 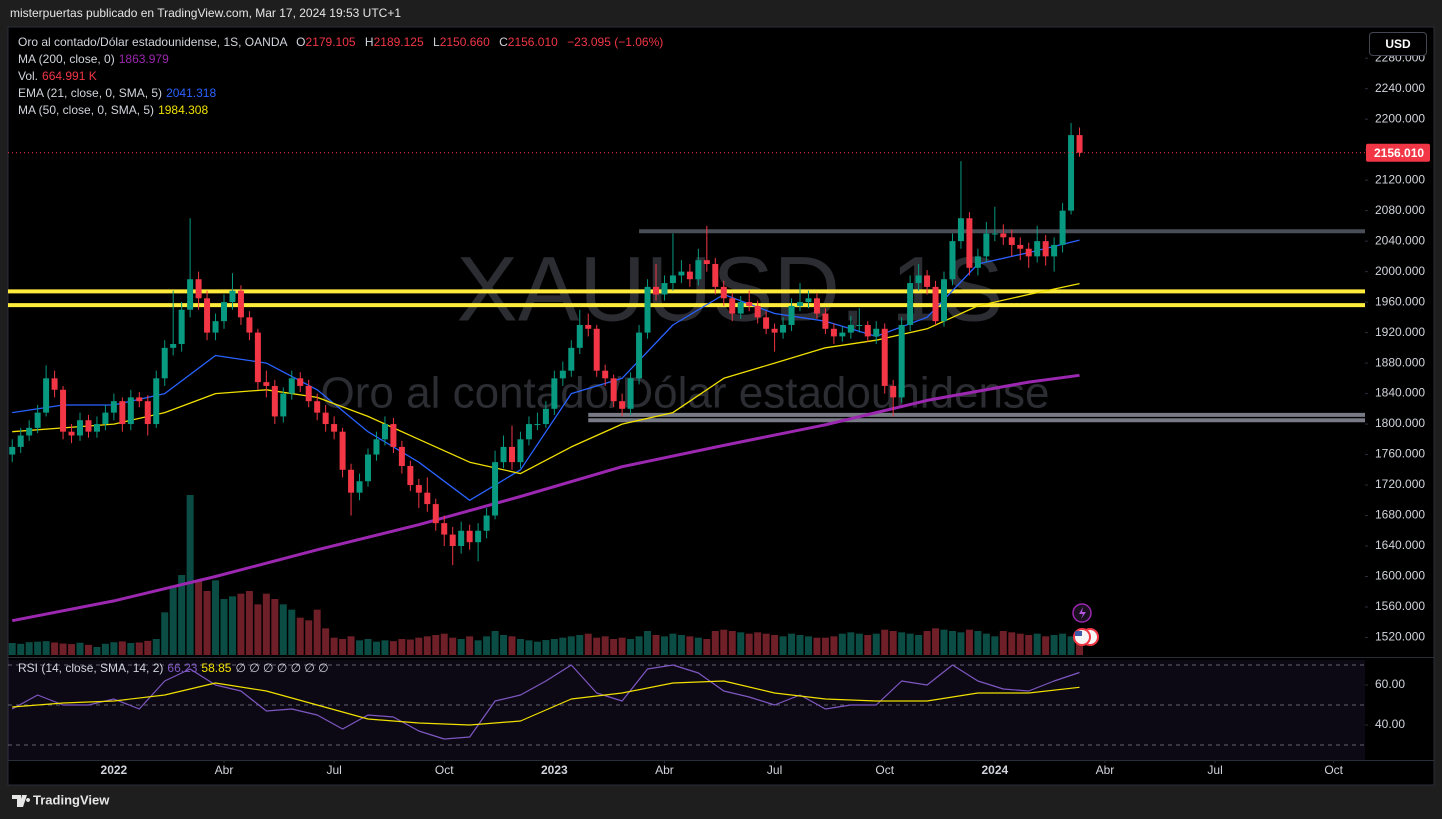 What do you see at coordinates (86, 110) in the screenshot?
I see `indicator-name: MA (50, close, 0, SMA, 5)` at bounding box center [86, 110].